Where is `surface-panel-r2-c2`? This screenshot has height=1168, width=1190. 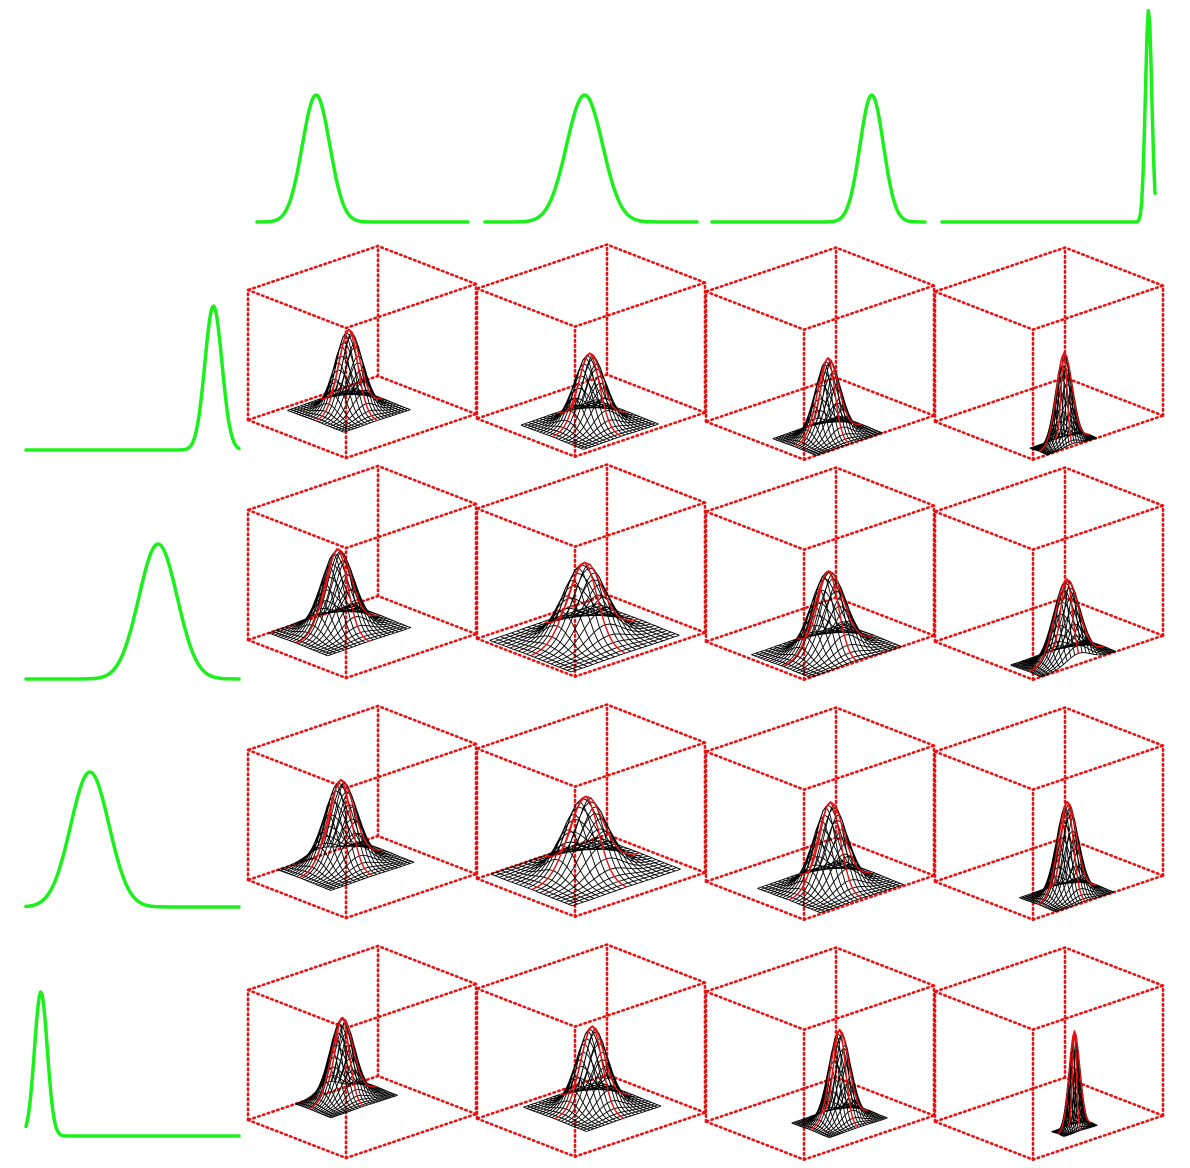 surface-panel-r2-c2 is located at coordinates (591, 570).